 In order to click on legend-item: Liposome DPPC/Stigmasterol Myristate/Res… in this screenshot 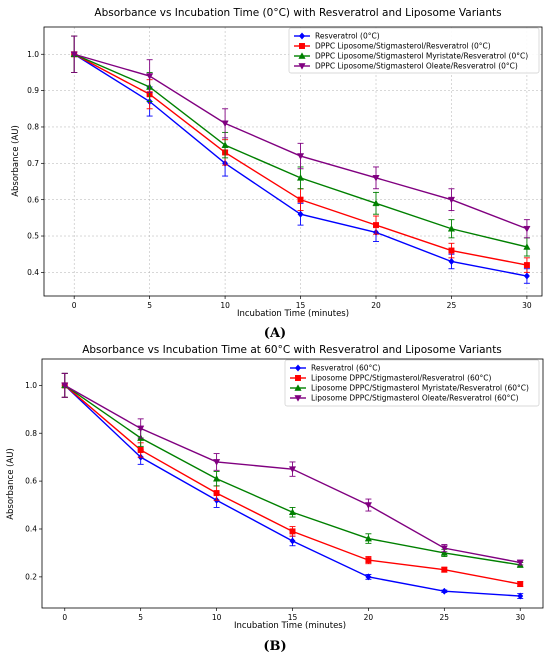, I will do `click(409, 388)`.